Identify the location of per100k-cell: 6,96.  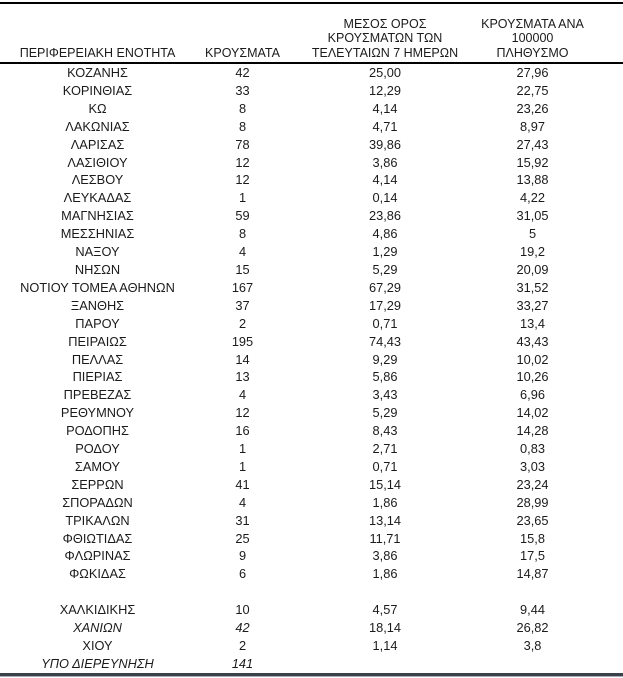
(532, 395).